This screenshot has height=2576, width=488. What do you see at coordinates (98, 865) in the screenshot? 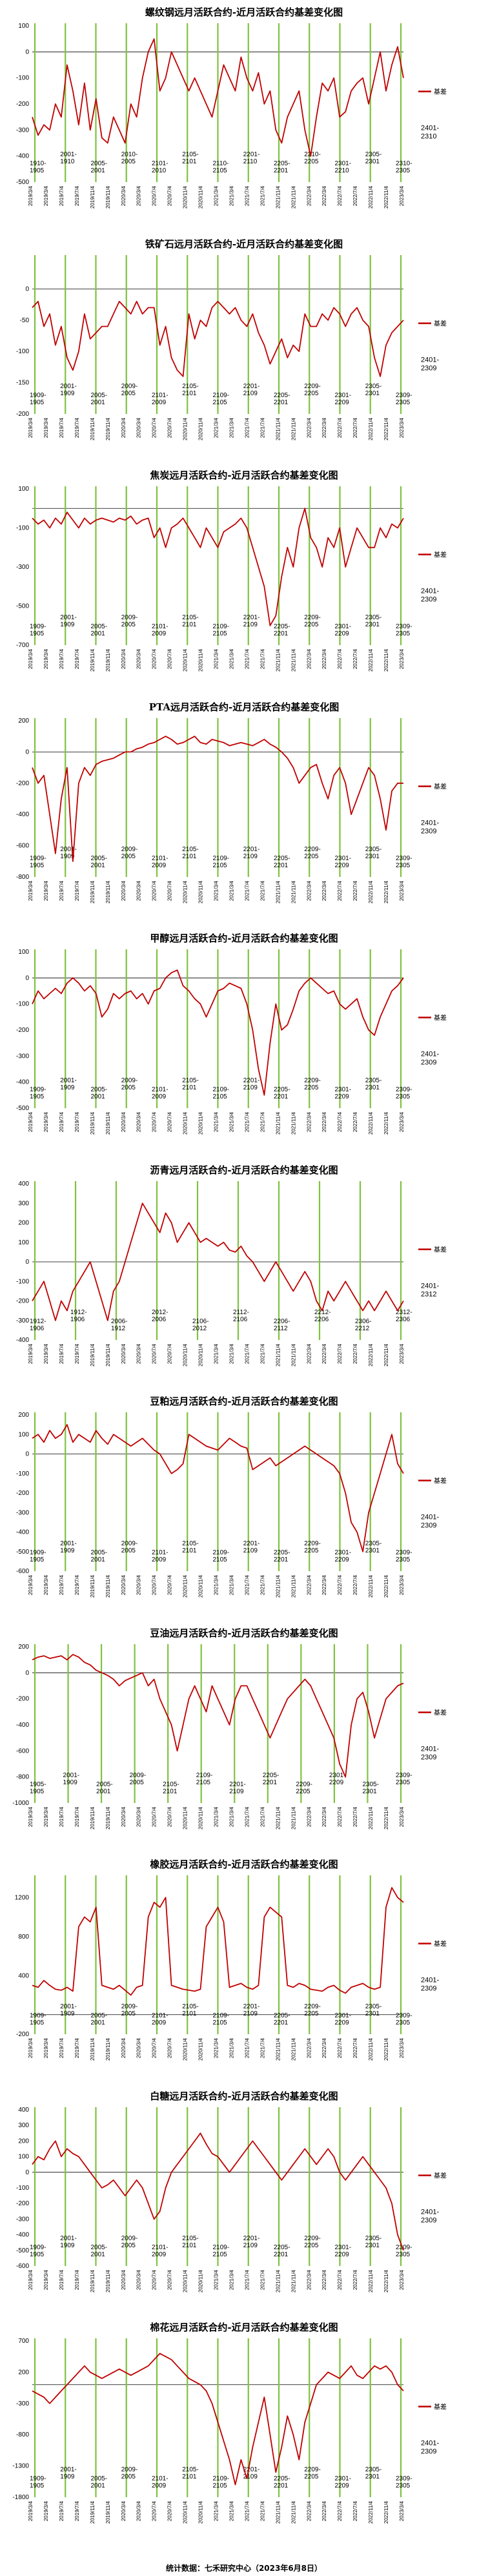
I see `contract-label: 2001` at bounding box center [98, 865].